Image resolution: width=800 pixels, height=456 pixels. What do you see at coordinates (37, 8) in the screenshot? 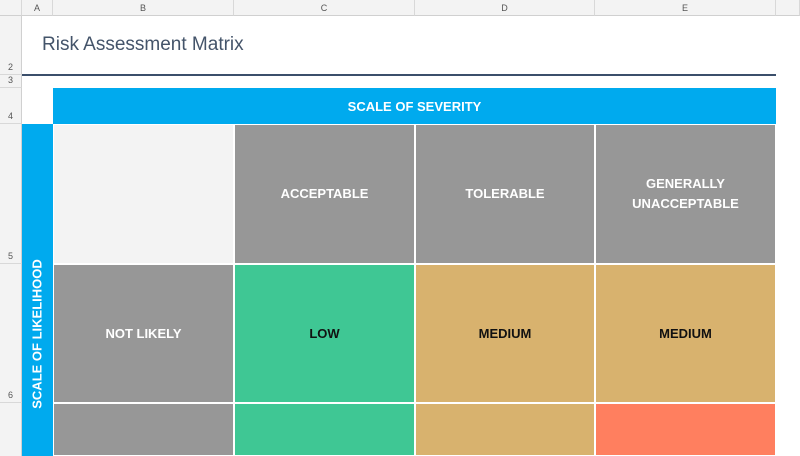
I see `column-header: A` at bounding box center [37, 8].